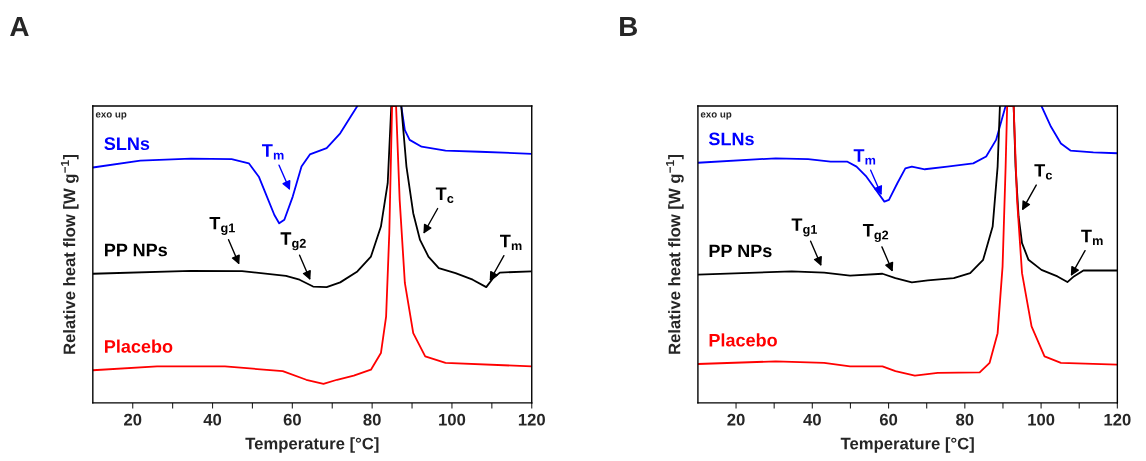  Describe the element at coordinates (629, 26) in the screenshot. I see `chart-title: B` at that location.